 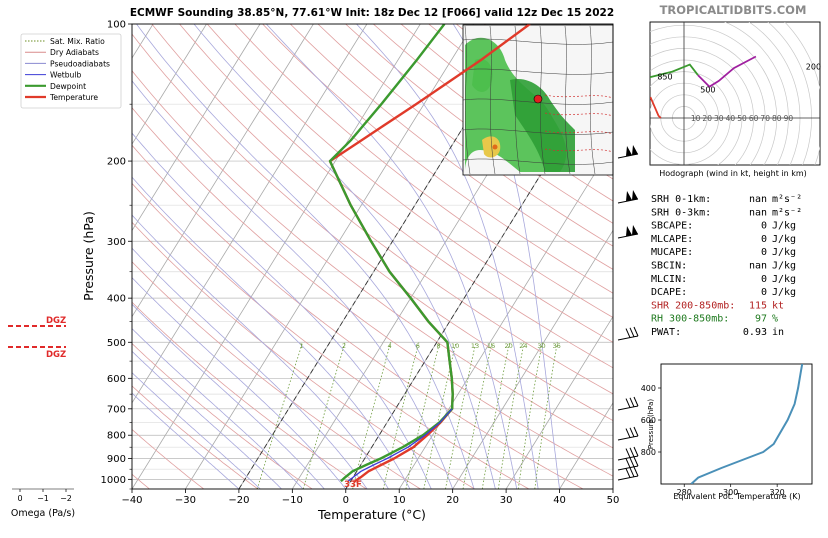 What do you see at coordinates (733, 173) in the screenshot?
I see `hodograph-caption: Hodograph (wind in kt, height in km)` at bounding box center [733, 173].